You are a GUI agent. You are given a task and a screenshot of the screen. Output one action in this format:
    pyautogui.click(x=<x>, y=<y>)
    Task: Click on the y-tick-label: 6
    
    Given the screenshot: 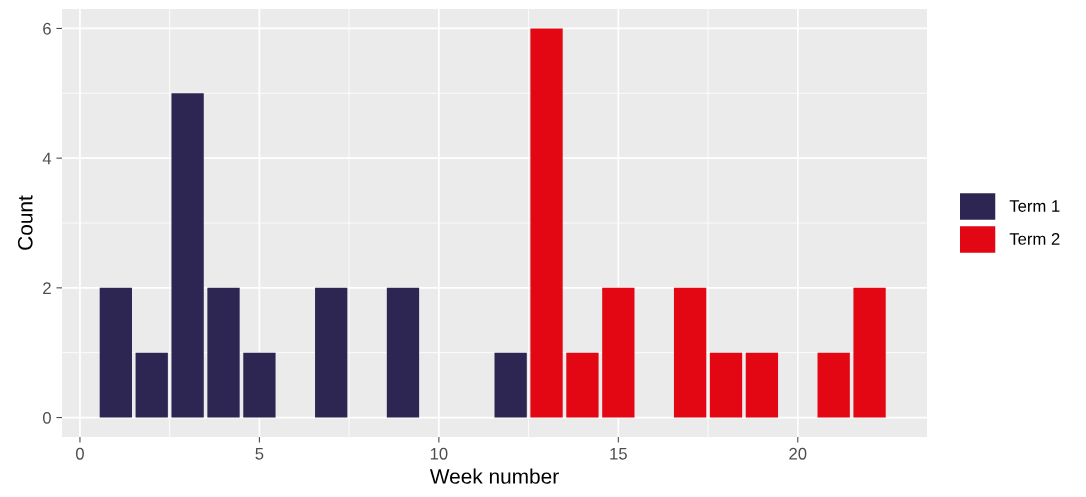 What is the action you would take?
    pyautogui.click(x=47, y=28)
    